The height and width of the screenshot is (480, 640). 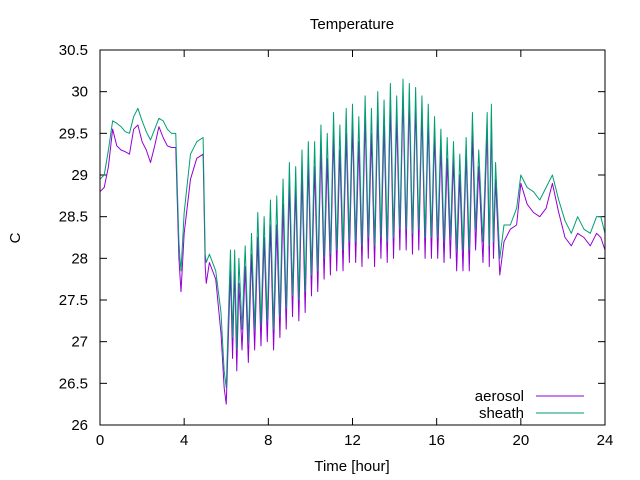 I want to click on y-tick-label: 30, so click(x=79, y=92).